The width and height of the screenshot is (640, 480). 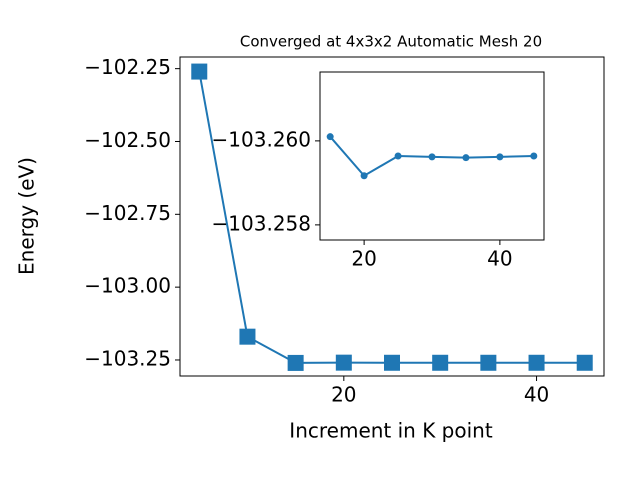 What do you see at coordinates (261, 139) in the screenshot?
I see `y-tick-label: −103.260` at bounding box center [261, 139].